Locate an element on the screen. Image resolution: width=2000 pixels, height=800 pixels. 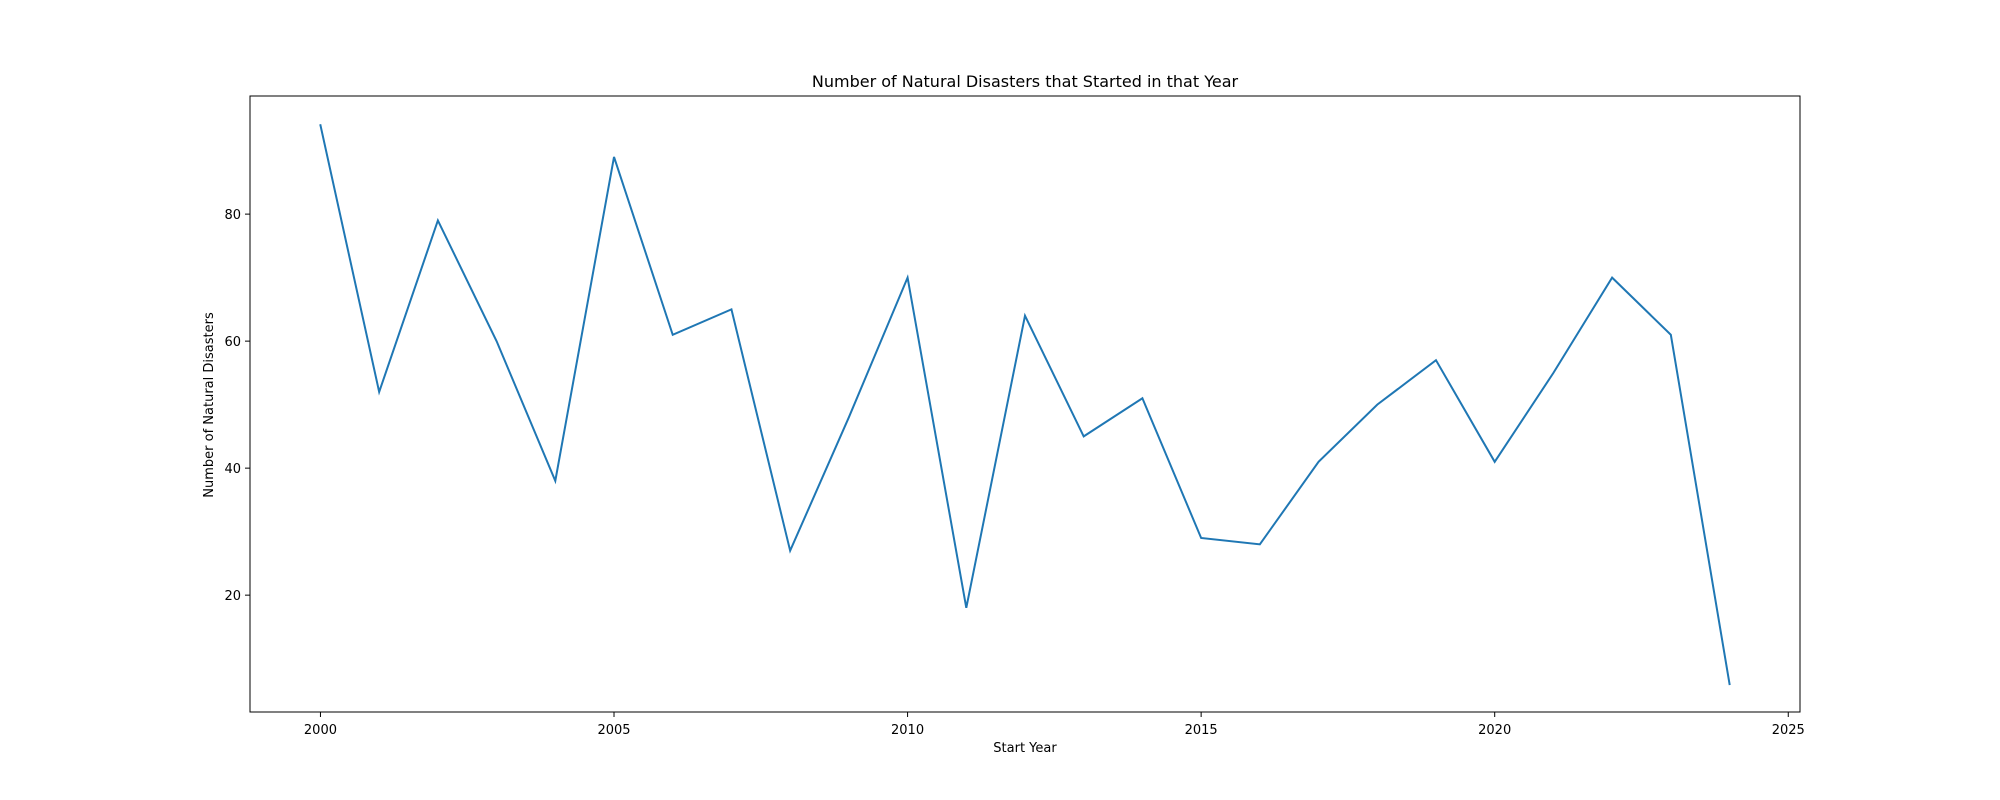
y-axis: 20 40 60 80 is located at coordinates (237, 406).